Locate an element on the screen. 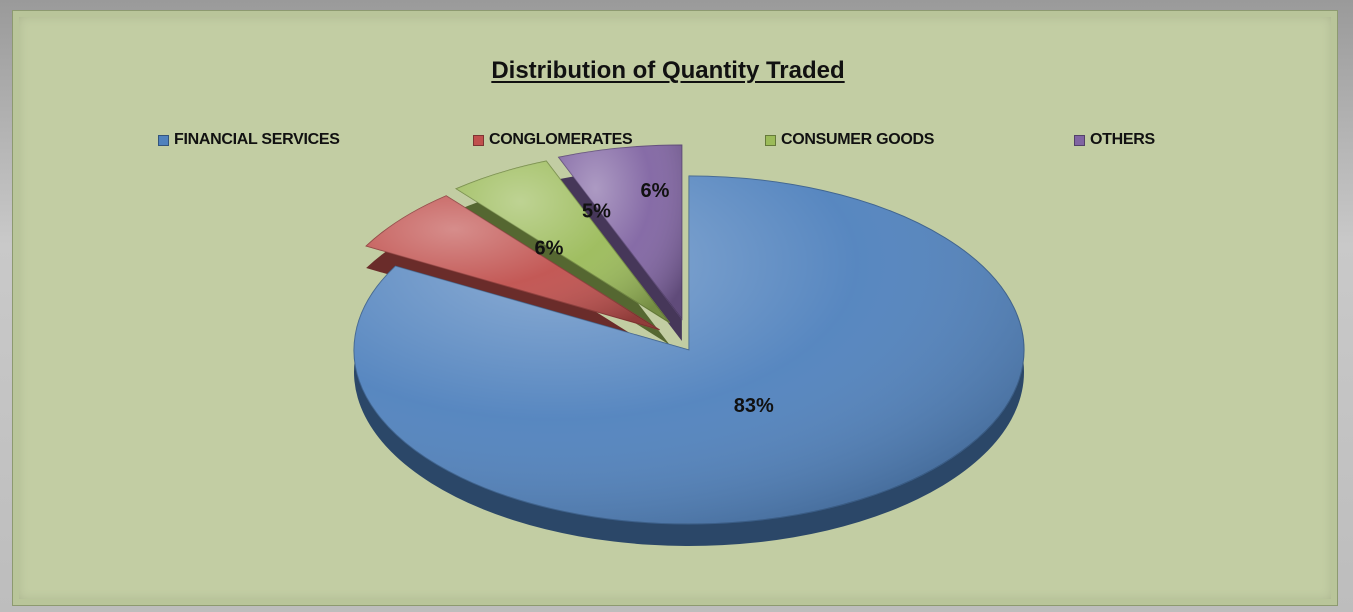  legend-item-others: OTHERS is located at coordinates (1114, 140).